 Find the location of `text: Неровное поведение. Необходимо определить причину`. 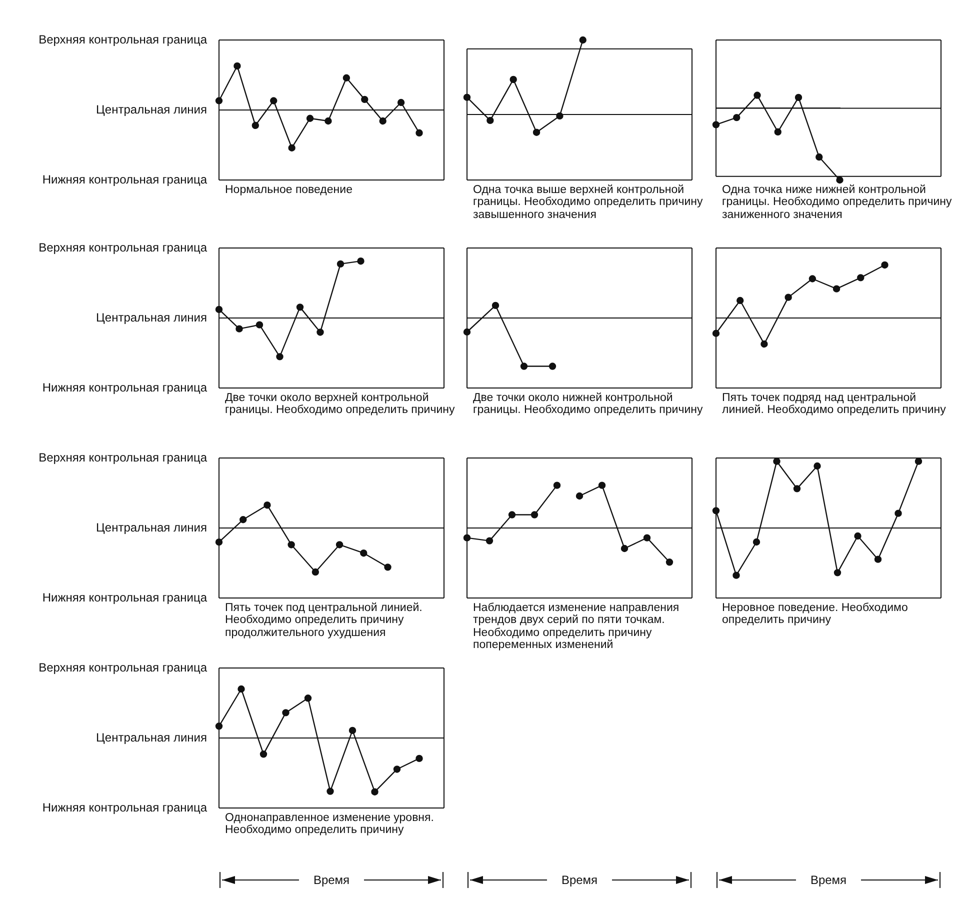

text: Неровное поведение. Необходимо определить причину is located at coordinates (815, 614).